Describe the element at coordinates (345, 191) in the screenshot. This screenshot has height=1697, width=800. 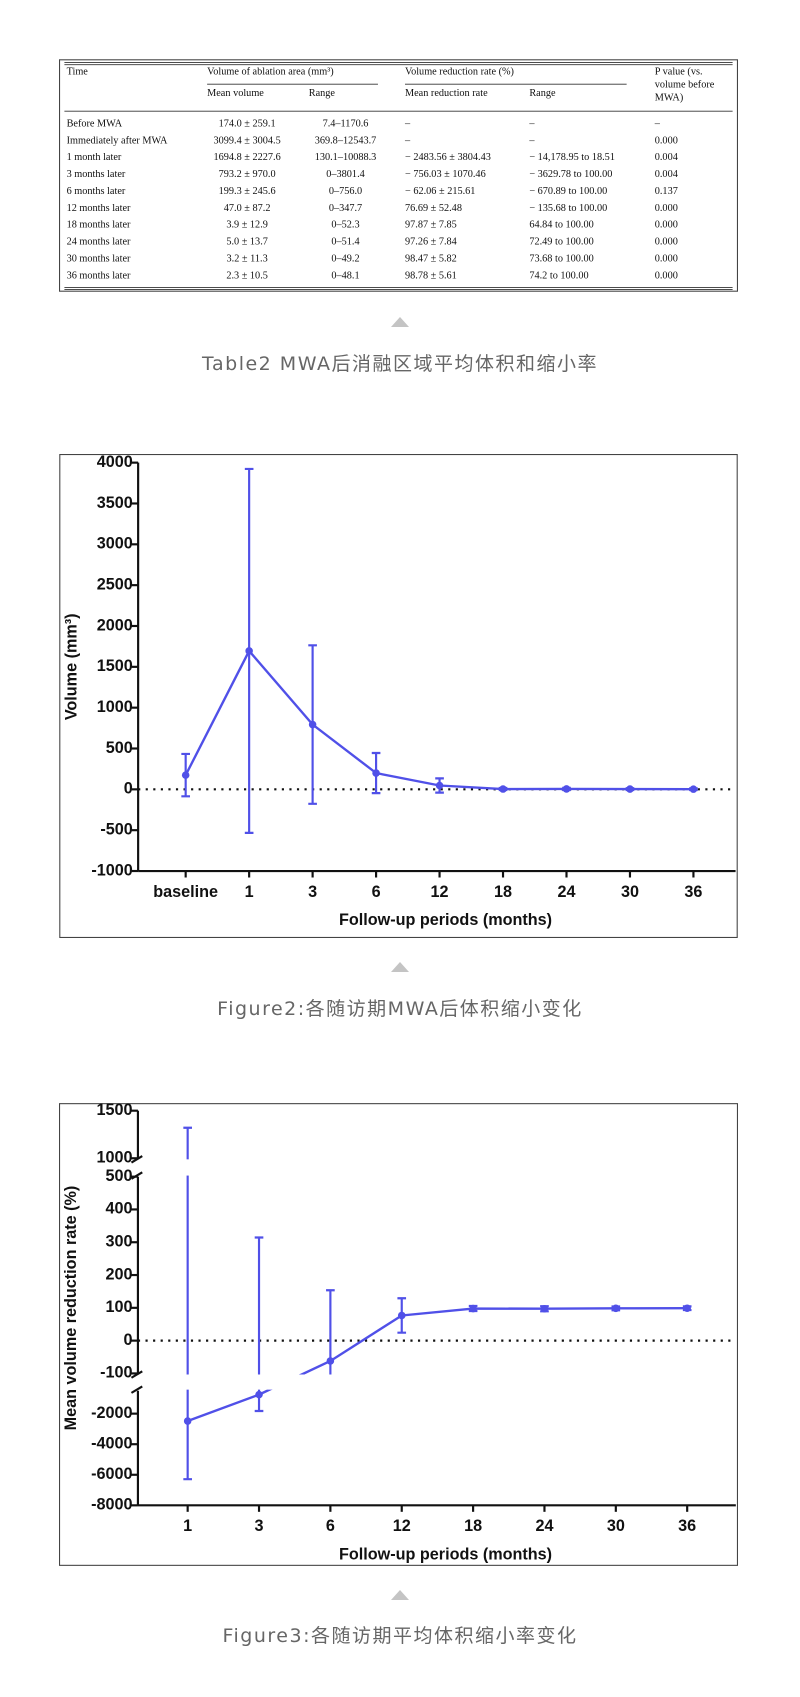
I see `table-cell: 0–756.0` at that location.